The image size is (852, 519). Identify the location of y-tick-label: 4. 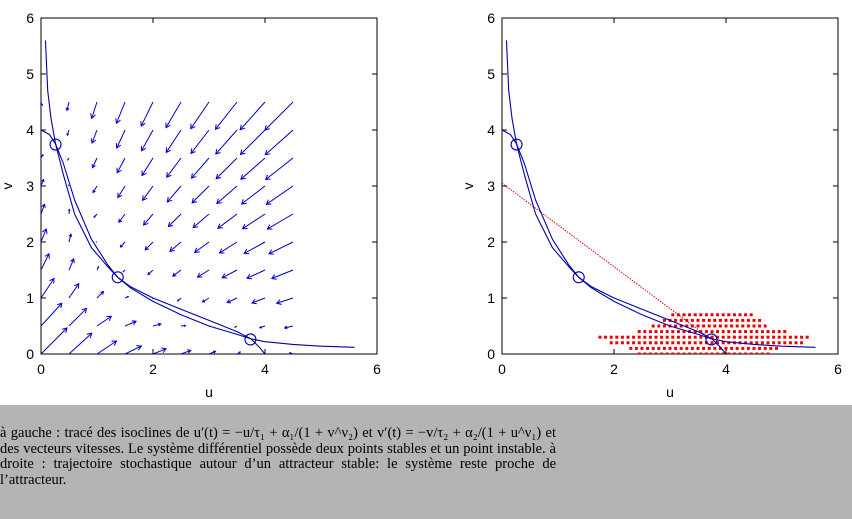
(491, 130).